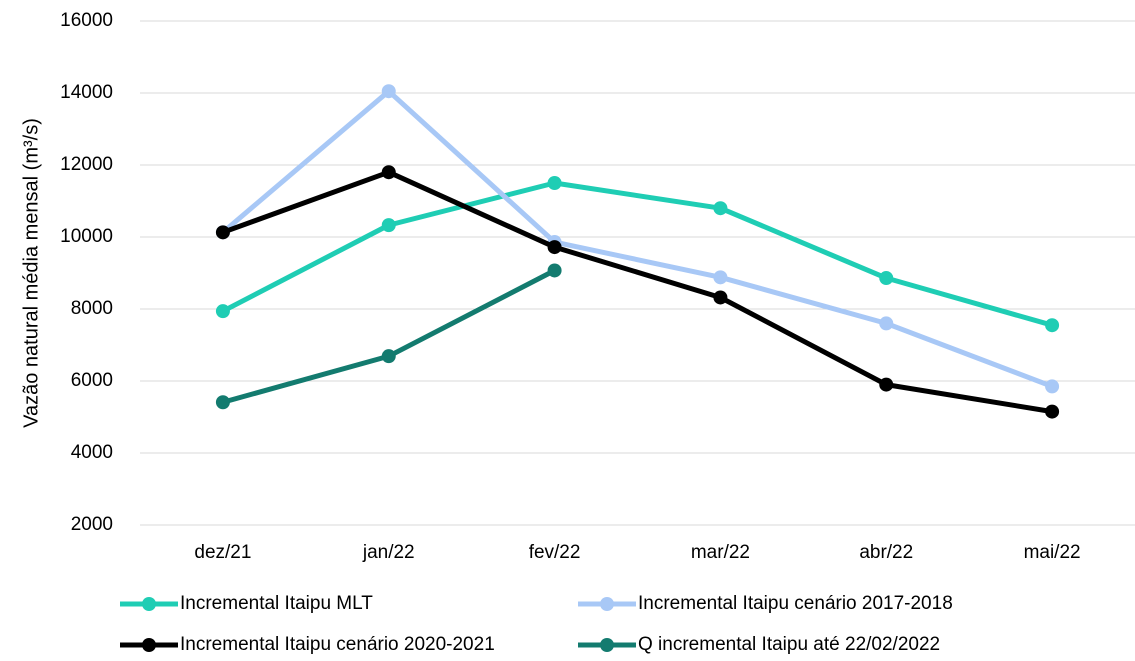 The image size is (1135, 661). What do you see at coordinates (1052, 552) in the screenshot?
I see `x-tick-label: mai/22` at bounding box center [1052, 552].